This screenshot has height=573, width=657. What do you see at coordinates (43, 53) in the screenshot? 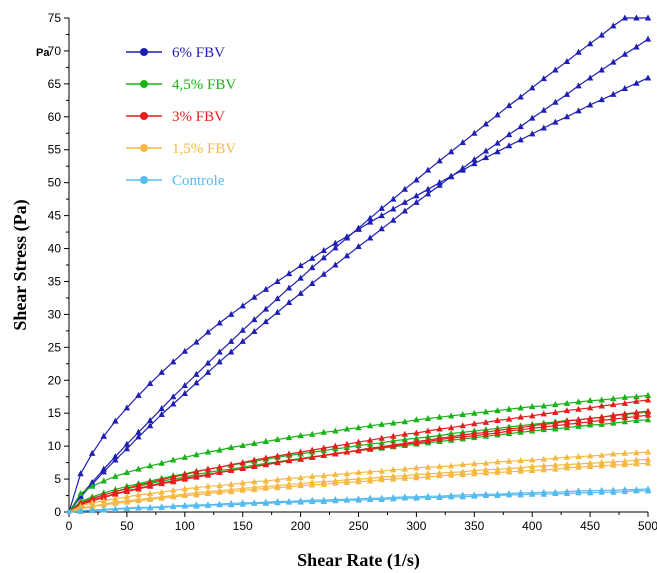
I see `y-unit-label: Pa` at bounding box center [43, 53].